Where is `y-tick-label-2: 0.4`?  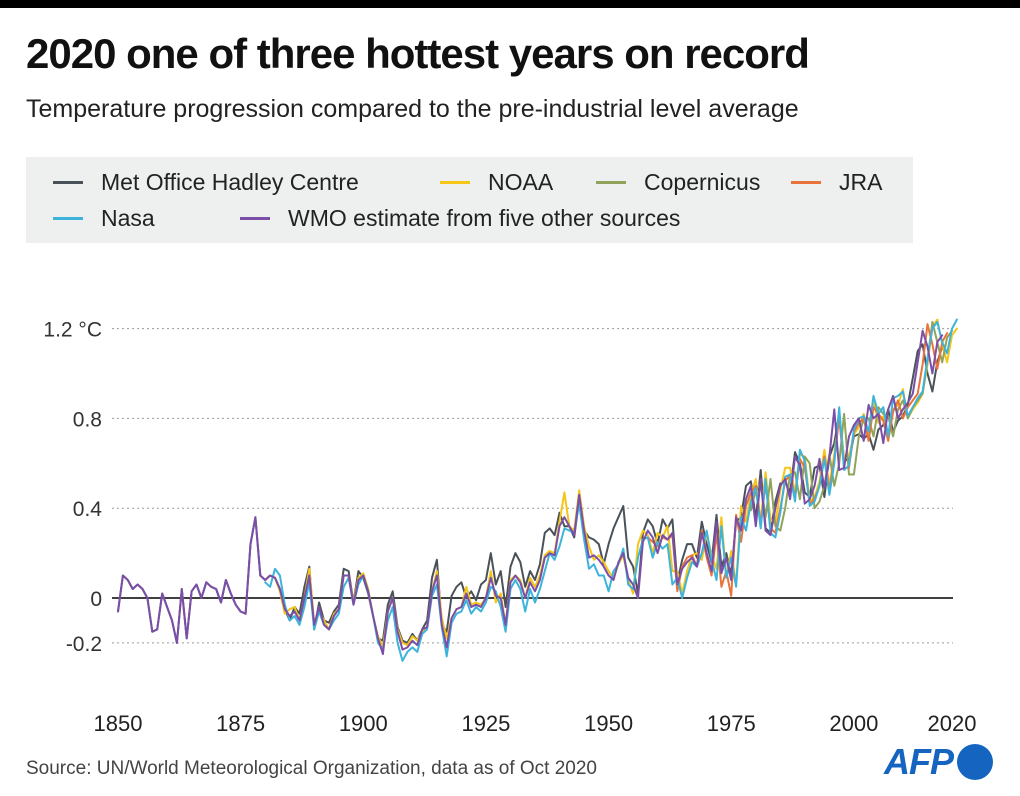
y-tick-label-2: 0.4 is located at coordinates (88, 509).